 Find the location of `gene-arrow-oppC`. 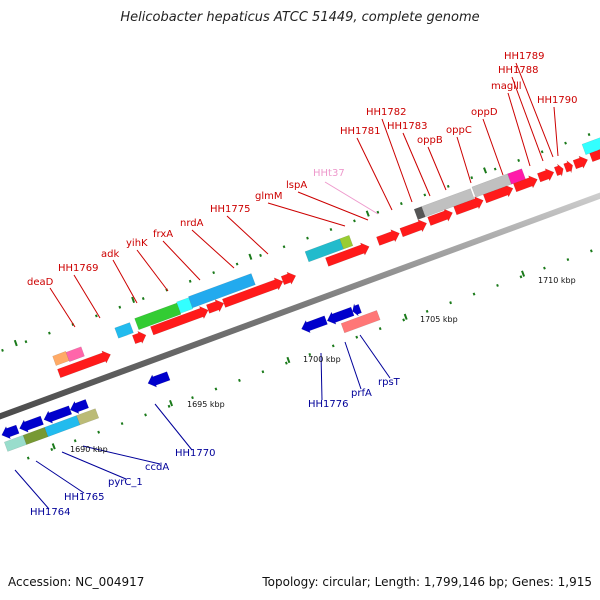

gene-arrow-oppC is located at coordinates (525, 184).